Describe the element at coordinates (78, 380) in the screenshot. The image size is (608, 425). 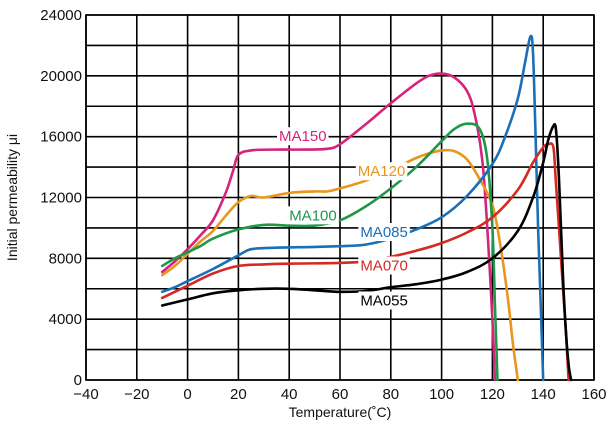
I see `y-tick-label: 0` at that location.